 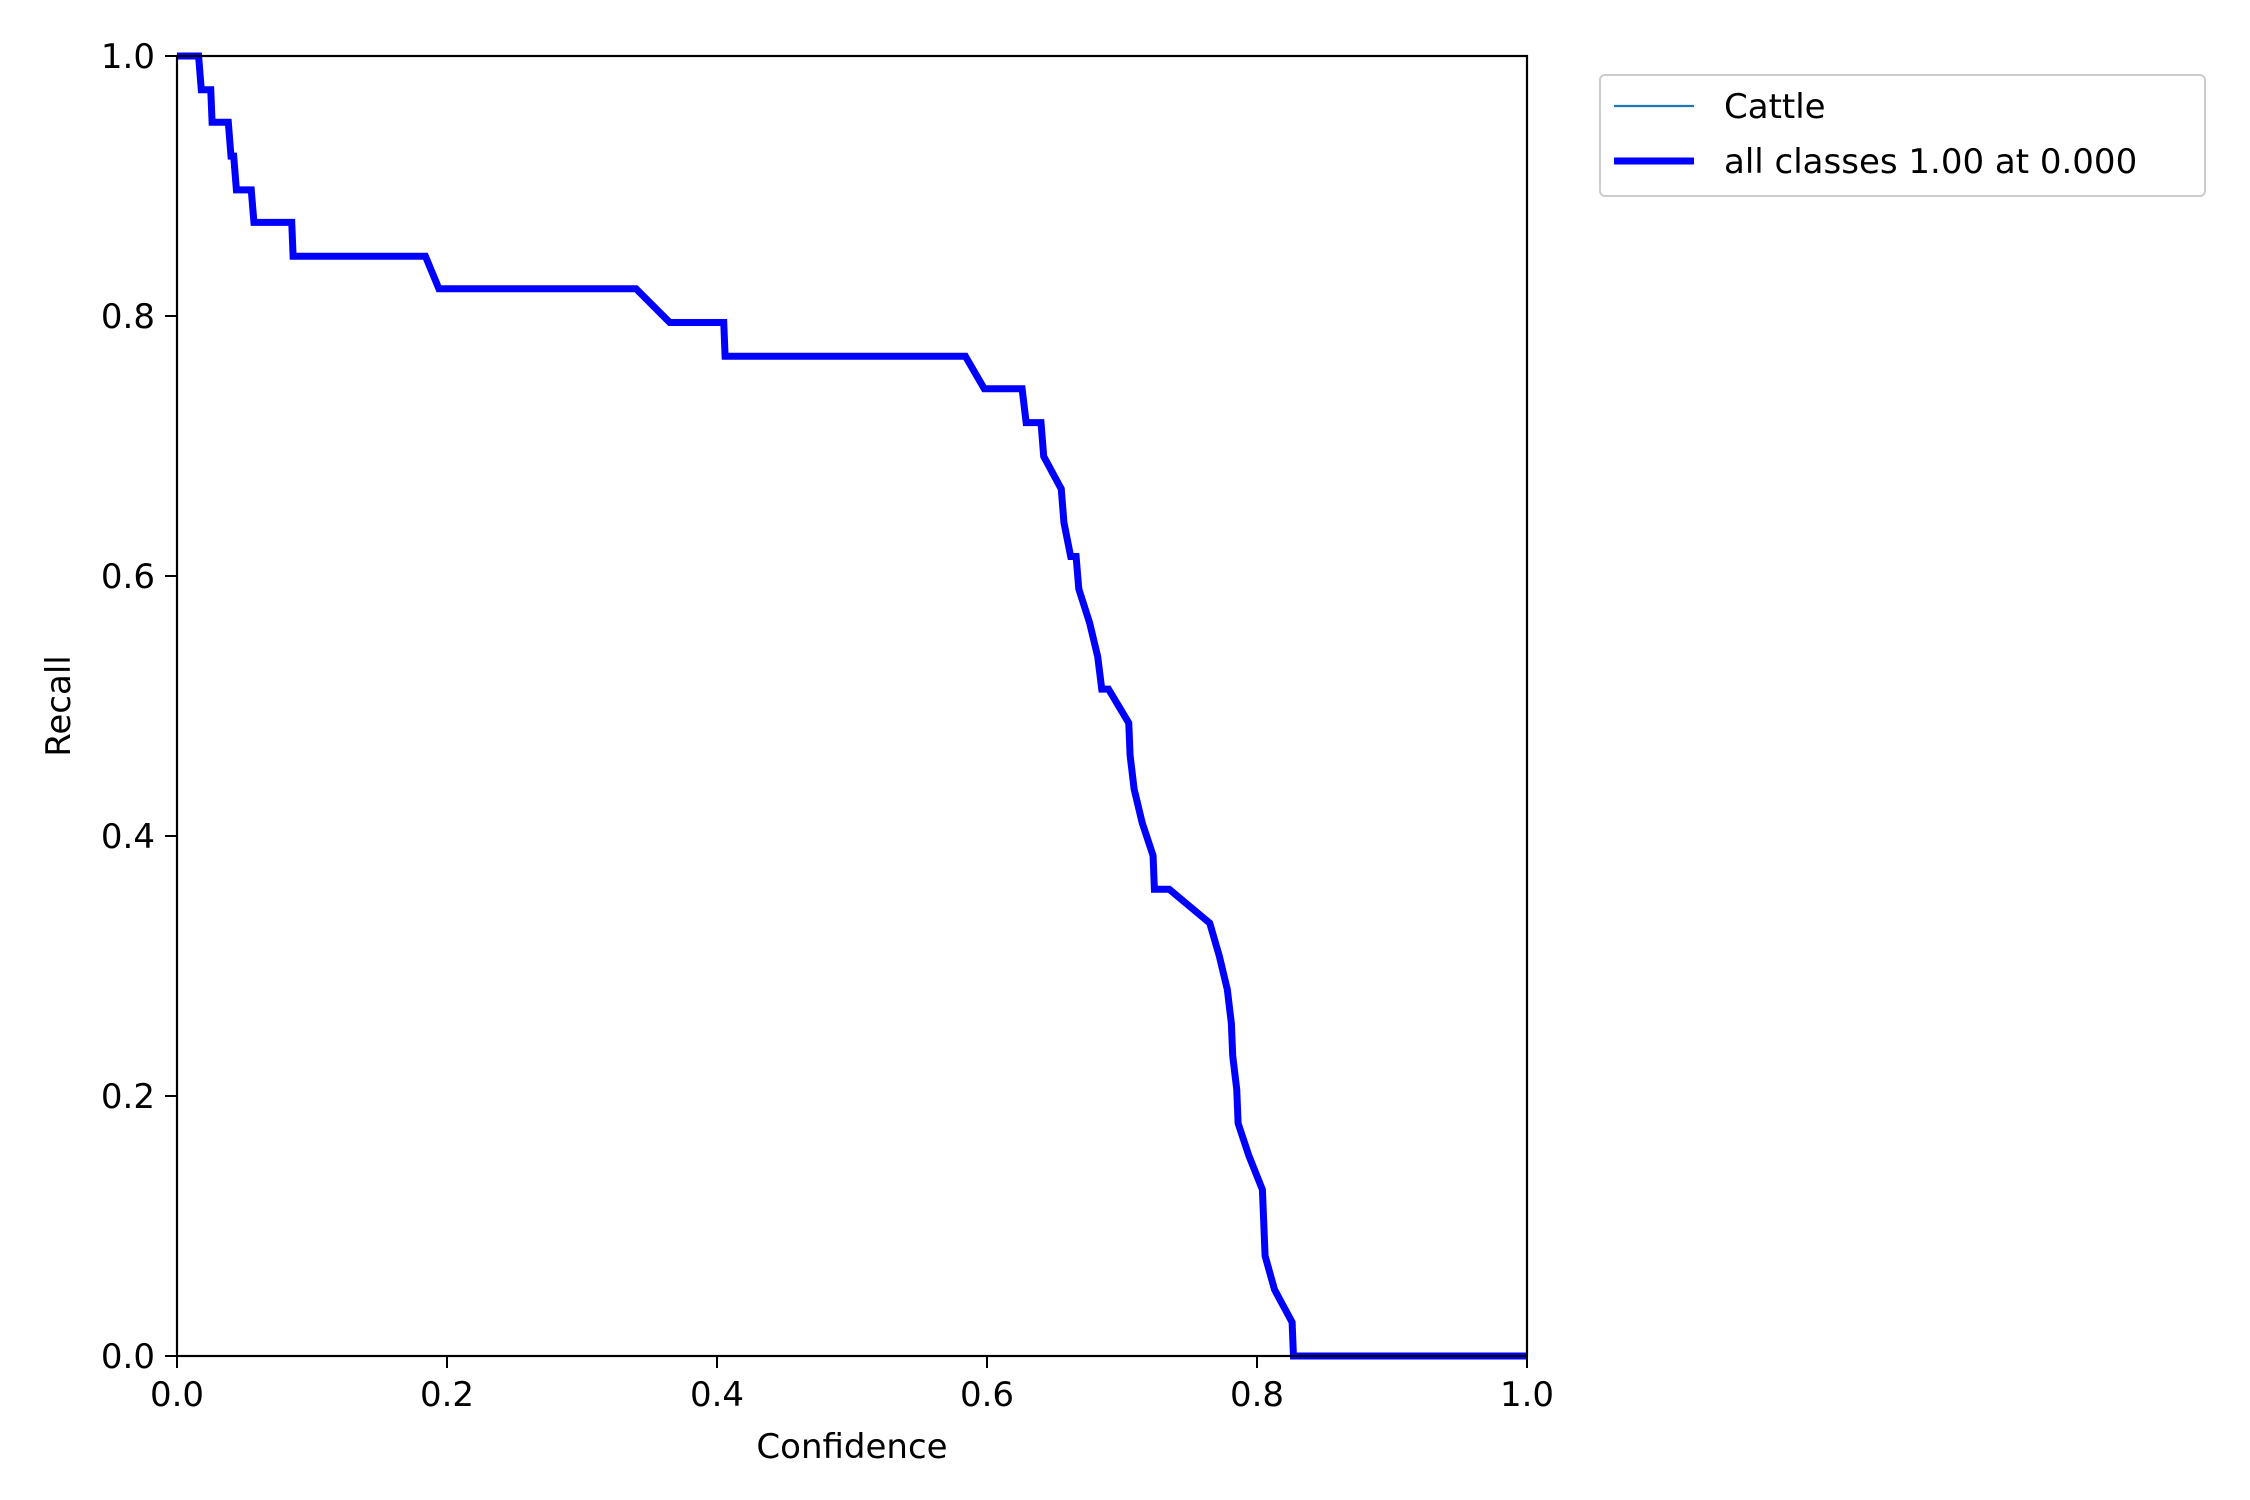 What do you see at coordinates (59, 705) in the screenshot?
I see `y-axis-label: Recall` at bounding box center [59, 705].